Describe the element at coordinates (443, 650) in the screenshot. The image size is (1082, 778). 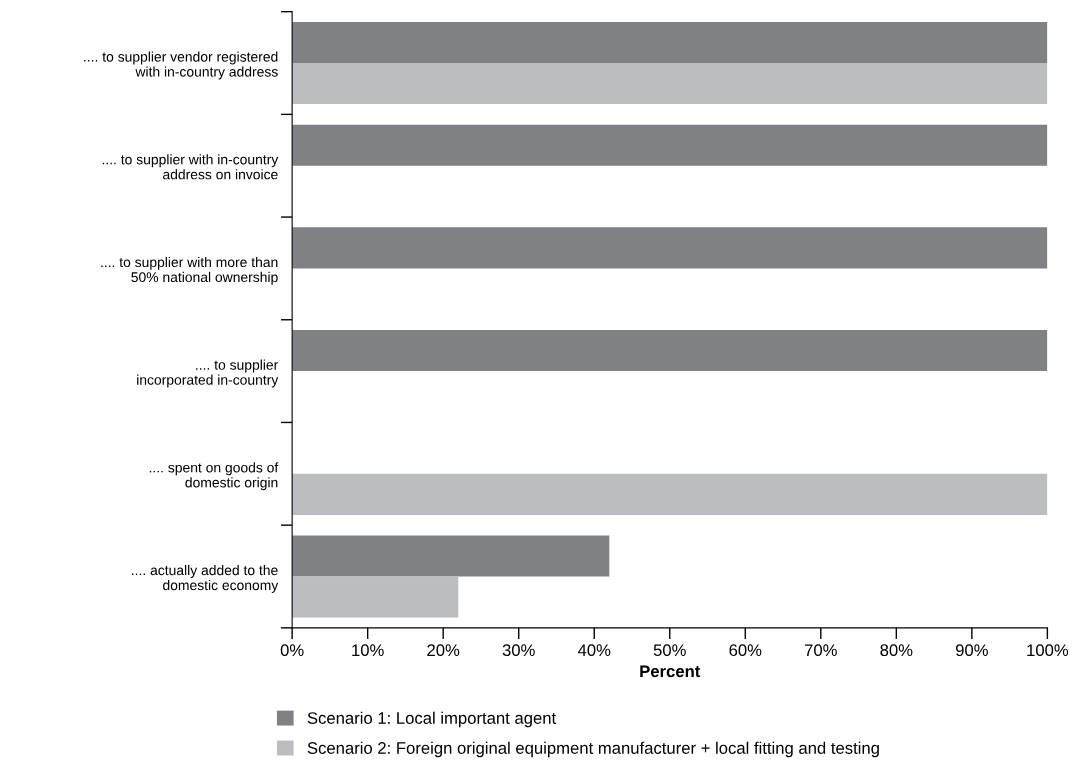
I see `x-tick-label: 20%` at that location.